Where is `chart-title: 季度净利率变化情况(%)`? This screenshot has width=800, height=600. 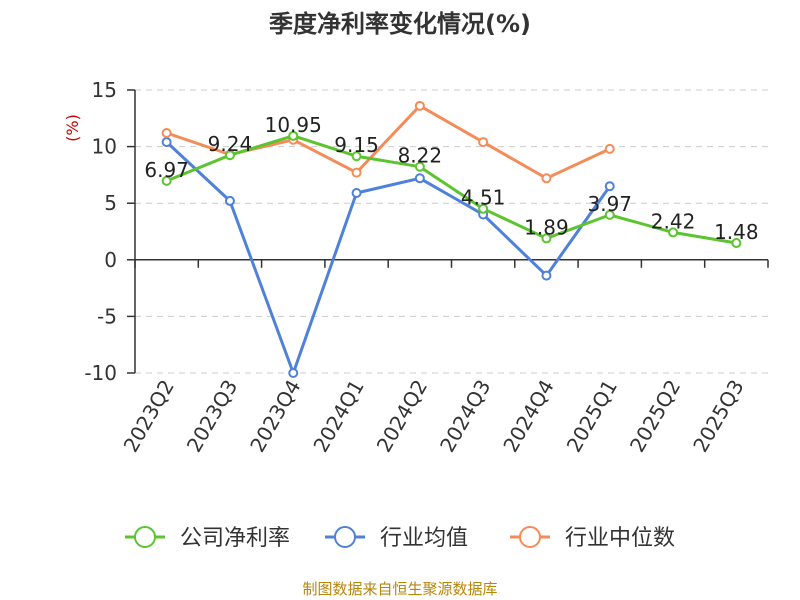
chart-title: 季度净利率变化情况(%) is located at coordinates (400, 24).